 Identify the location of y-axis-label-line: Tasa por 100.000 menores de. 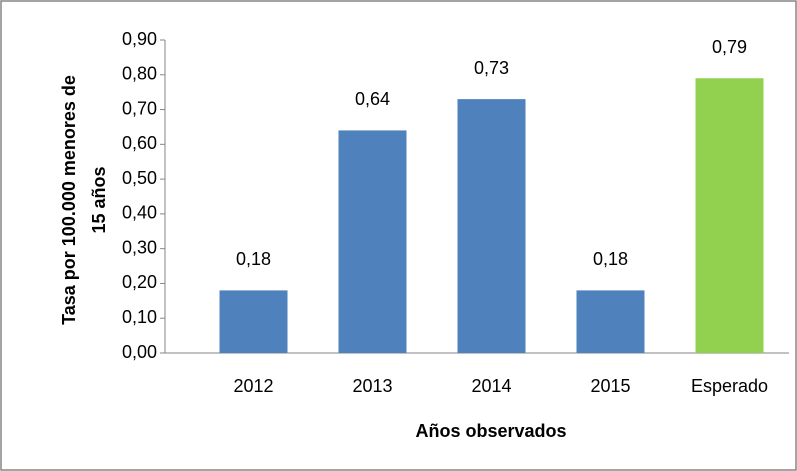
(69, 200).